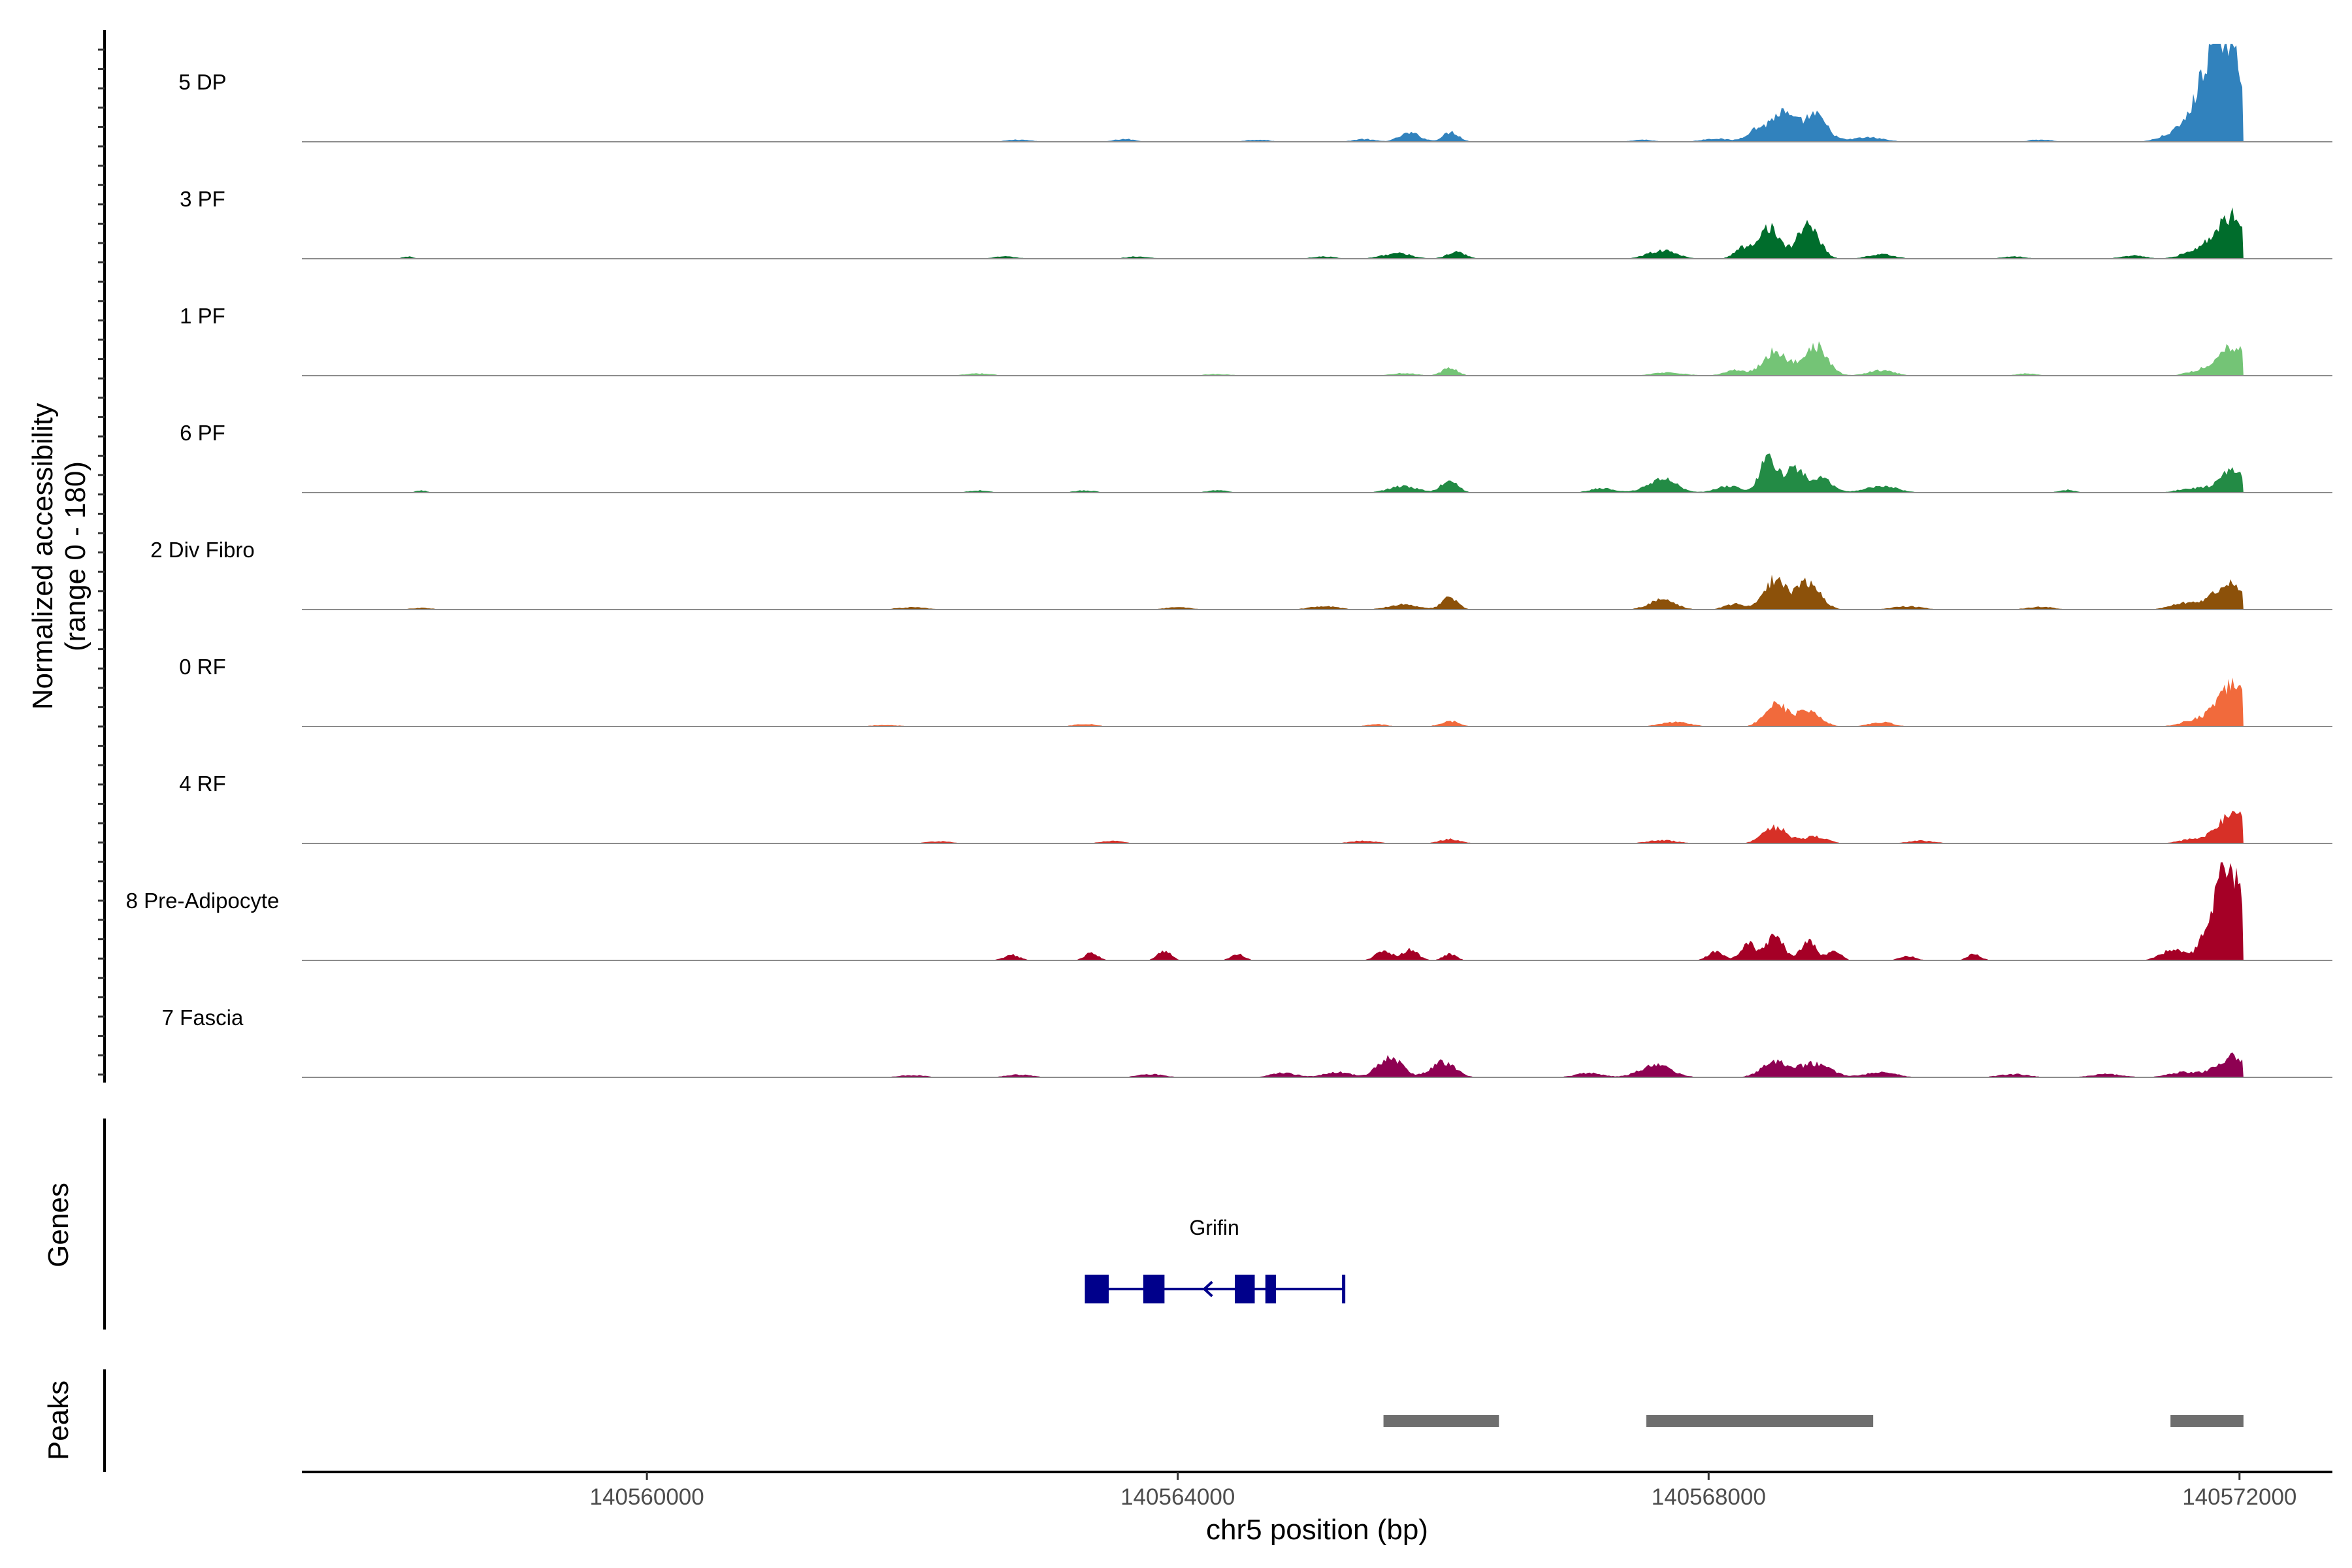 This screenshot has width=2352, height=1568. I want to click on genes-panel-label: Genes, so click(58, 1225).